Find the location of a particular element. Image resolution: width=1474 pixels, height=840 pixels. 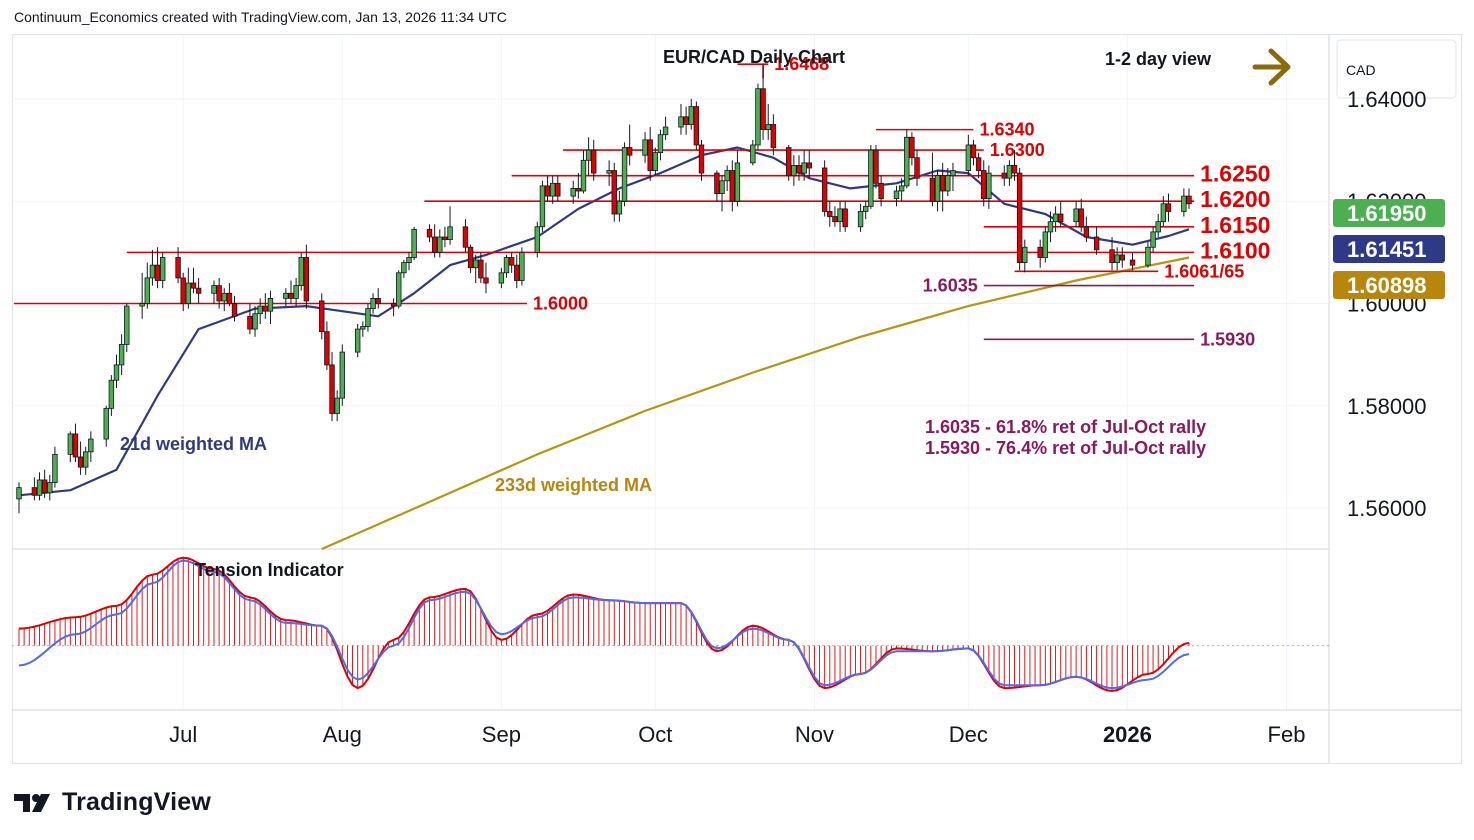

level-label: 1.6300 is located at coordinates (1017, 150).